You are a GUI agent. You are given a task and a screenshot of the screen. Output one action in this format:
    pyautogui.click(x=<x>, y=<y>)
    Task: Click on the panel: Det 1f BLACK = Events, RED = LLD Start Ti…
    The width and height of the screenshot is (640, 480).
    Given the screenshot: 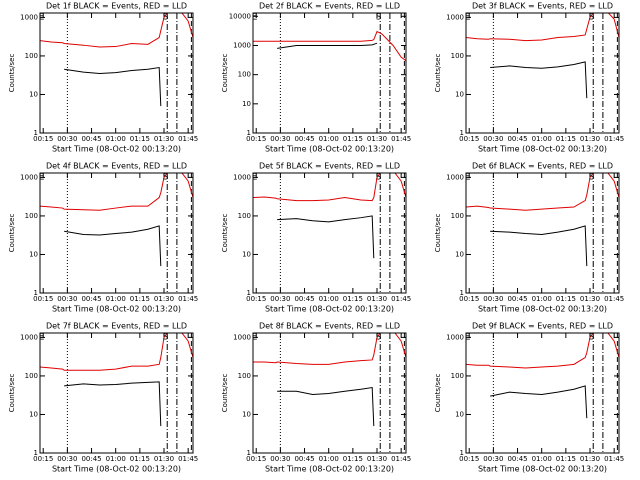 What is the action you would take?
    pyautogui.click(x=103, y=78)
    